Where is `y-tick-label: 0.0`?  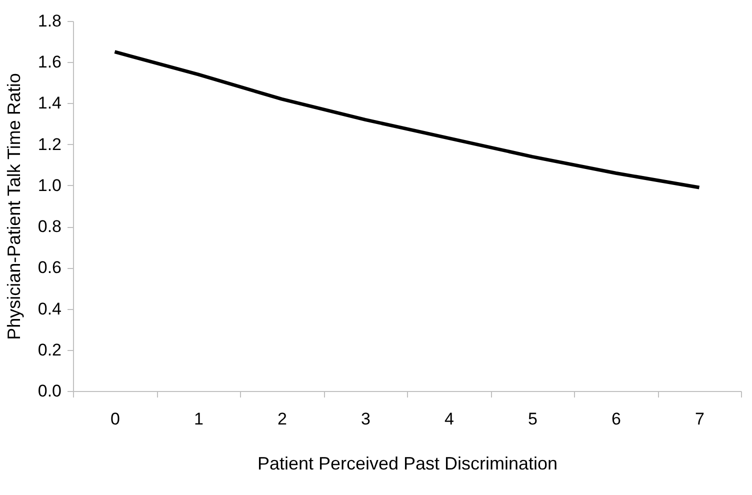 y-tick-label: 0.0 is located at coordinates (50, 391).